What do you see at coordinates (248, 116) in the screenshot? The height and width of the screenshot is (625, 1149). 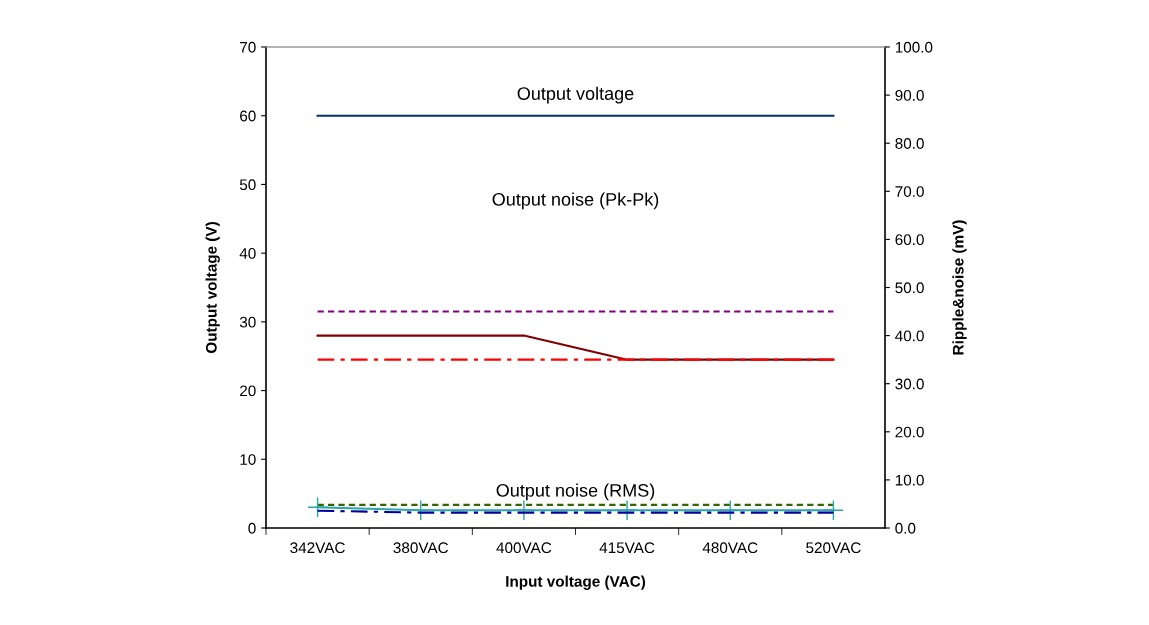 I see `y-tick-label: 60` at bounding box center [248, 116].